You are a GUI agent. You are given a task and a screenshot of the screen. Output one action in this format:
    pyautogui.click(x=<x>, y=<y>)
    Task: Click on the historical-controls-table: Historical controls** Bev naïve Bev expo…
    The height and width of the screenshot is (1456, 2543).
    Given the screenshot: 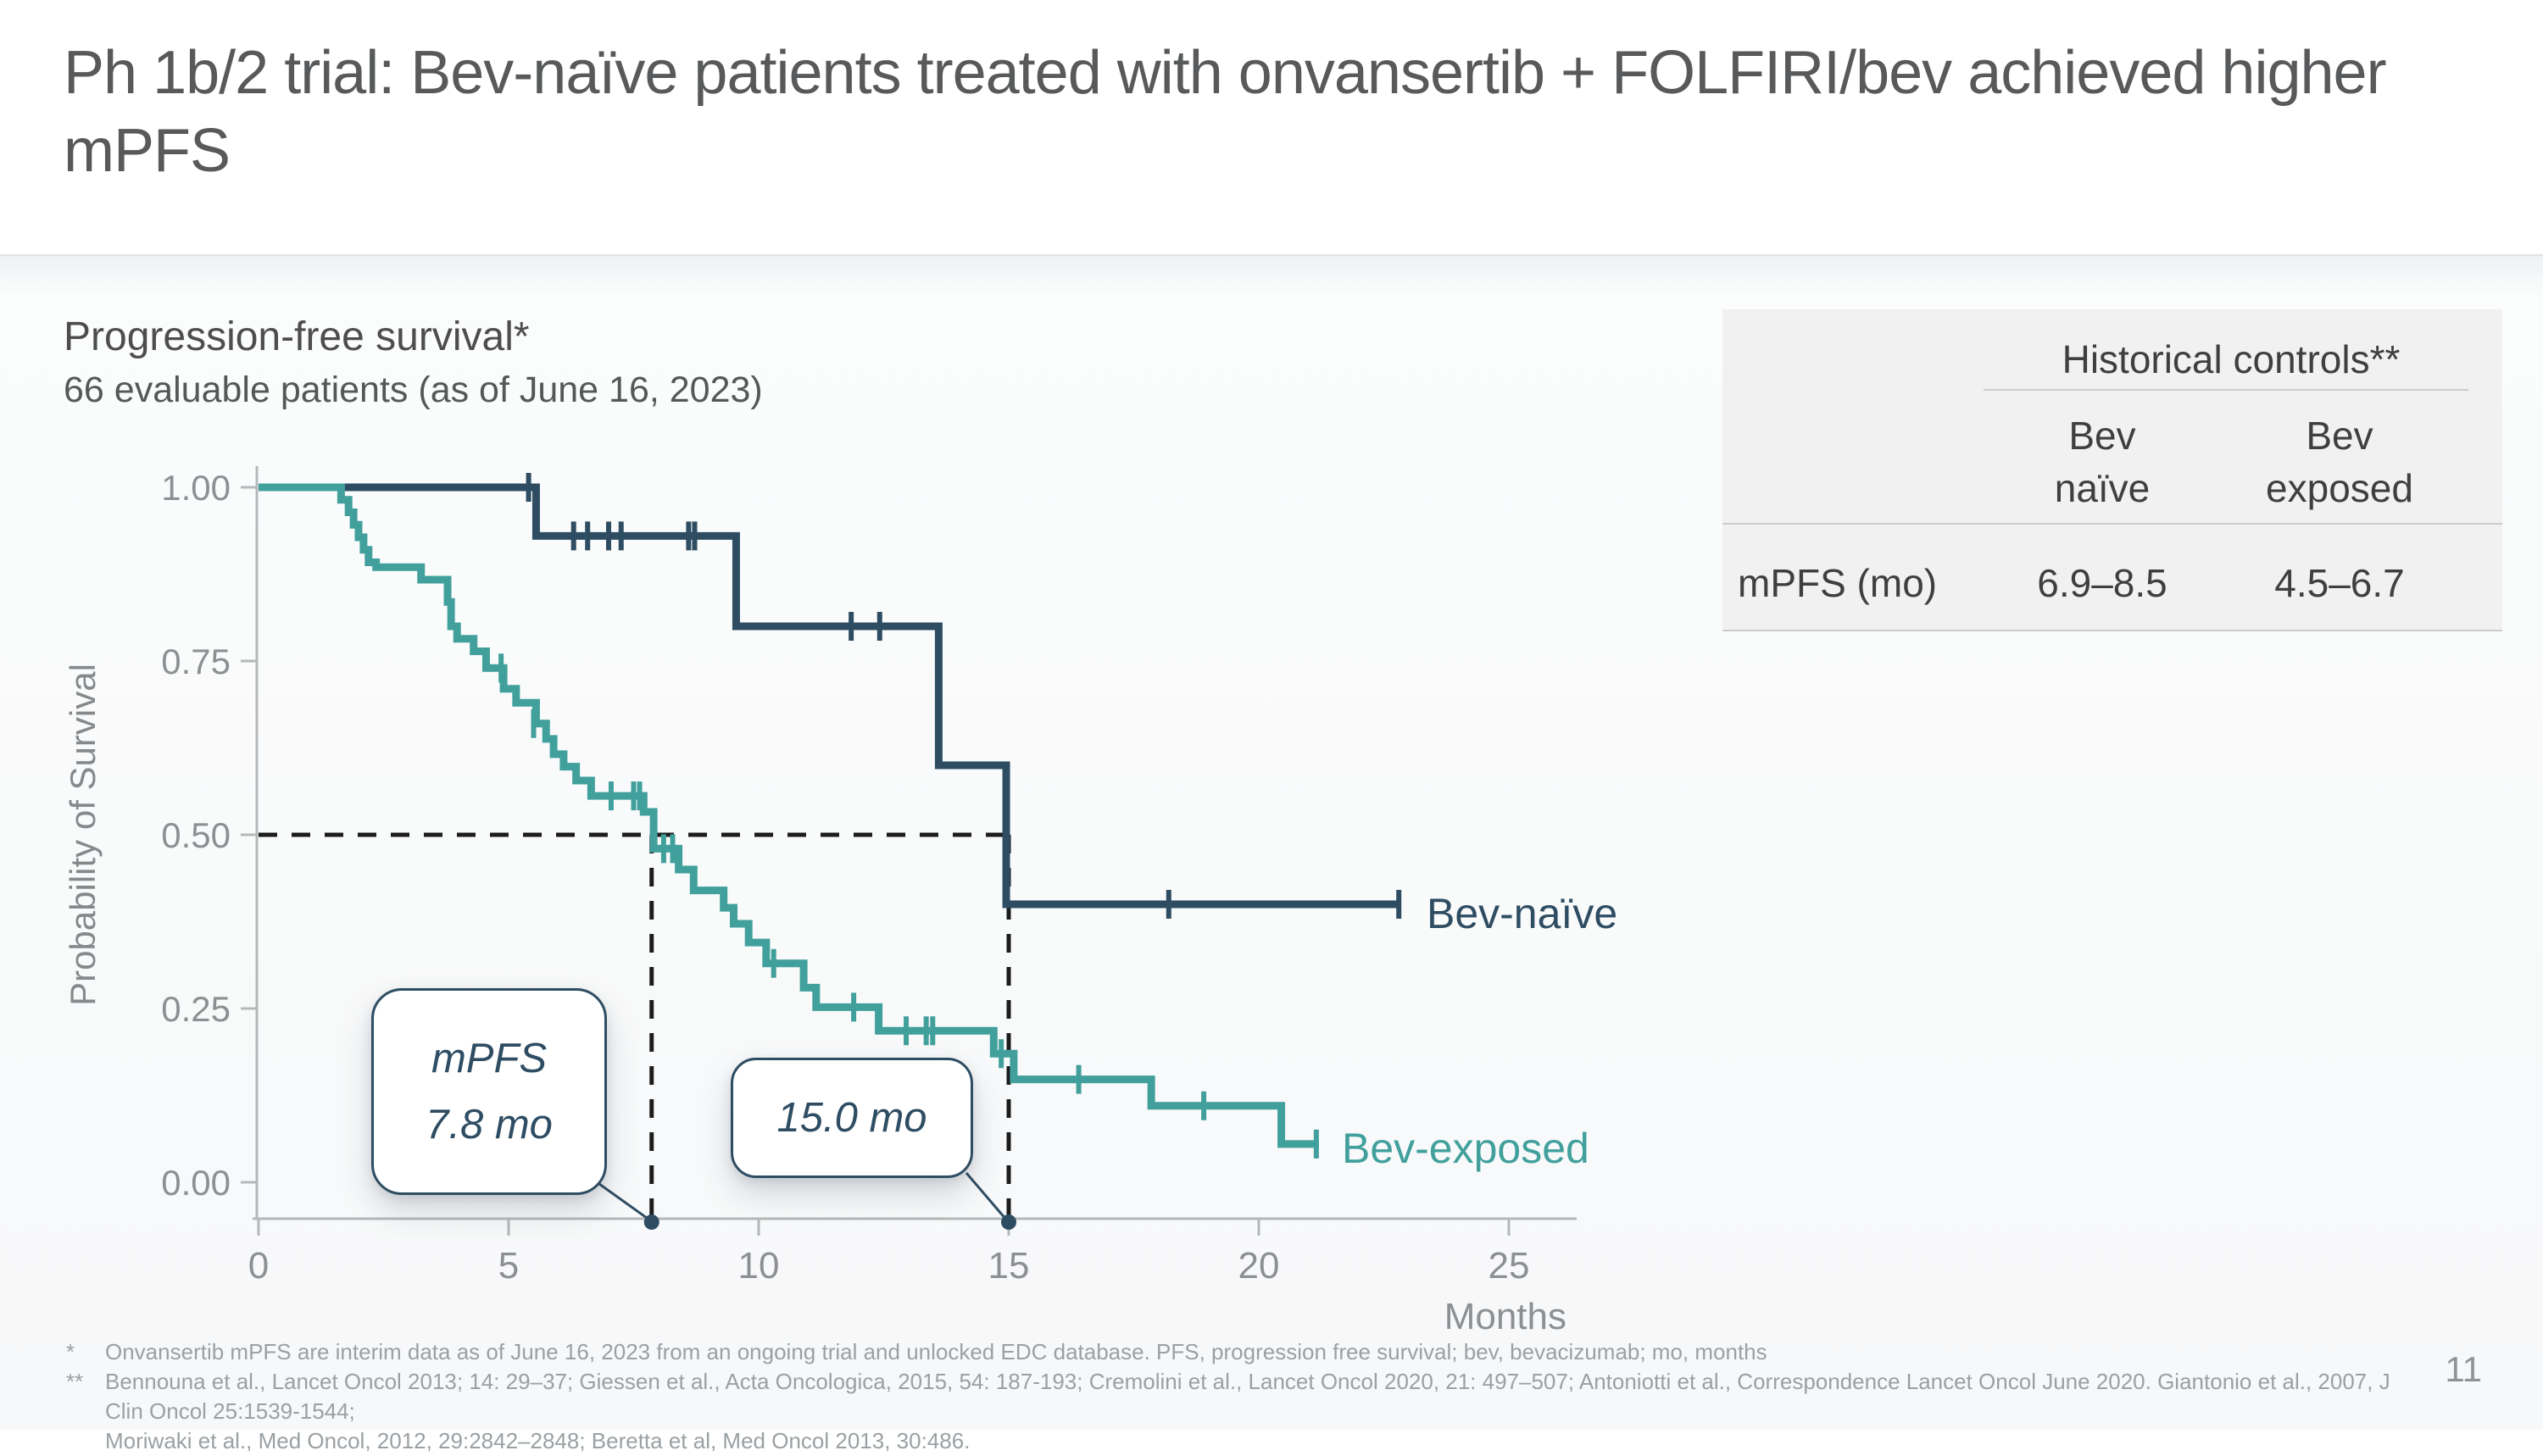 What is the action you would take?
    pyautogui.click(x=2112, y=470)
    